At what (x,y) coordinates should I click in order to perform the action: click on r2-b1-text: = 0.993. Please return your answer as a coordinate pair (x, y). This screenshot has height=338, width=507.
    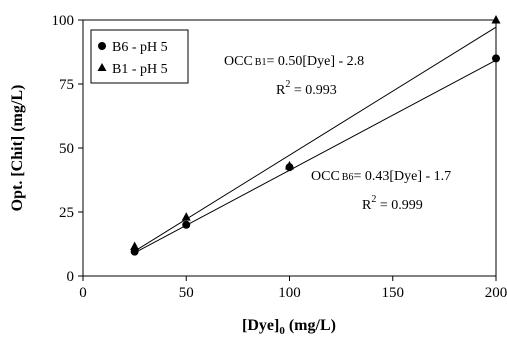
    Looking at the image, I should click on (313, 90).